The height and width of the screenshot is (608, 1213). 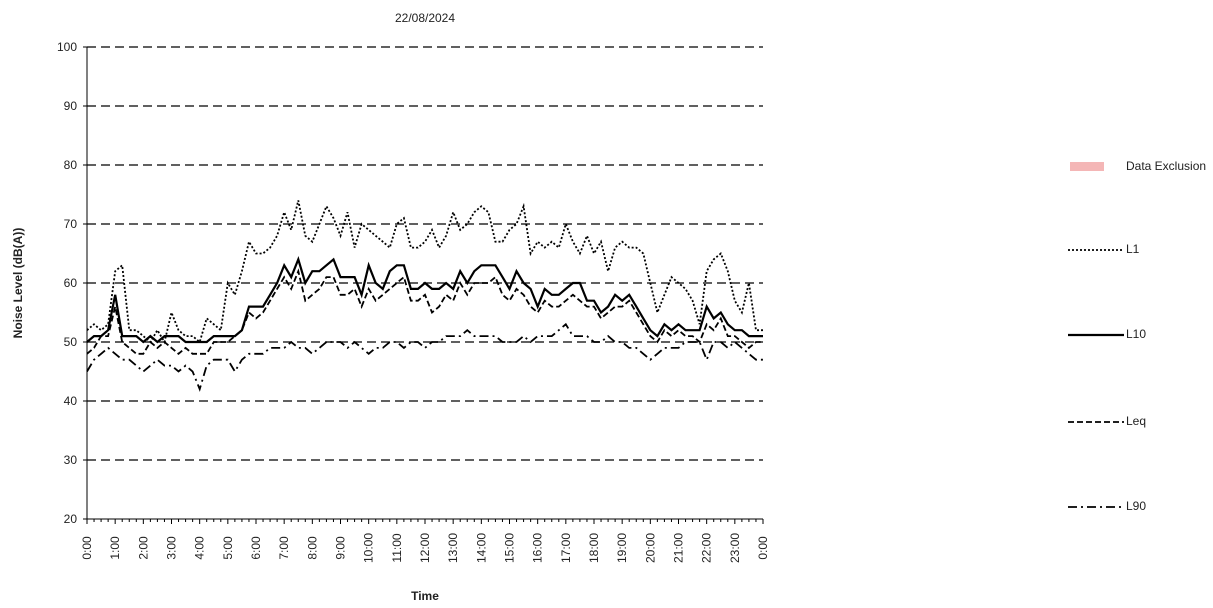 What do you see at coordinates (18, 283) in the screenshot?
I see `y-axis-label: Noise Level (dB(A))` at bounding box center [18, 283].